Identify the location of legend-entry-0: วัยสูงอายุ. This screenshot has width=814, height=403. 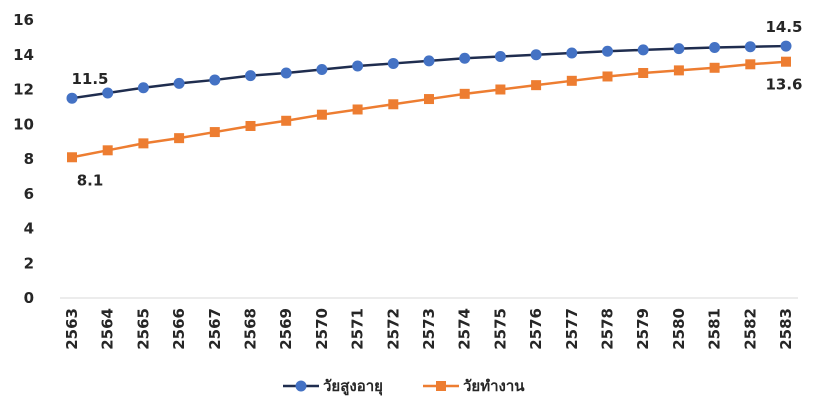
(333, 386).